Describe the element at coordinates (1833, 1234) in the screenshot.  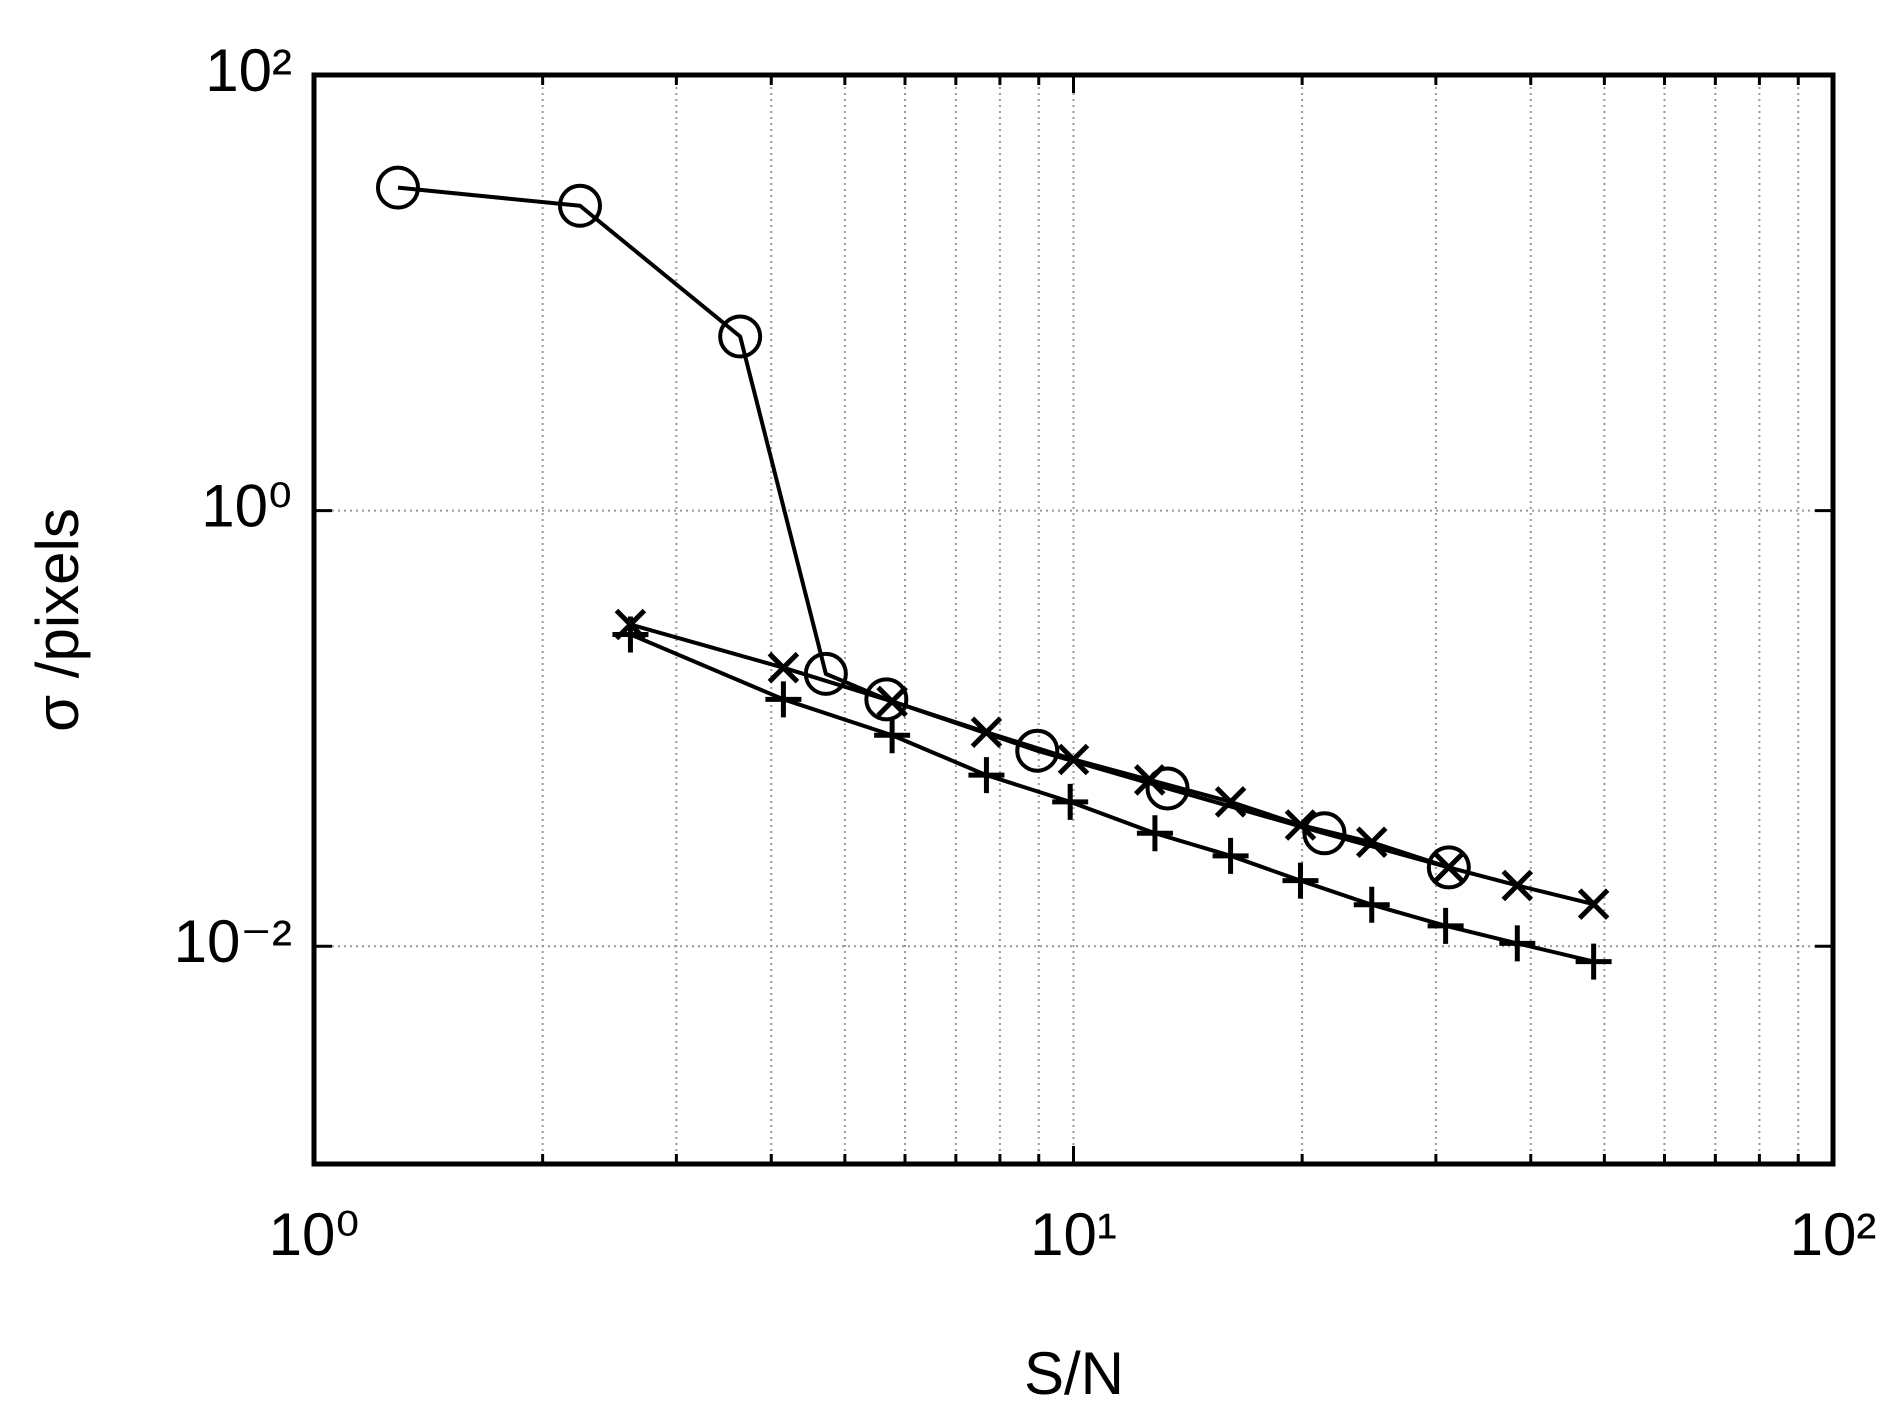
I see `x-tick-label: 10²` at that location.